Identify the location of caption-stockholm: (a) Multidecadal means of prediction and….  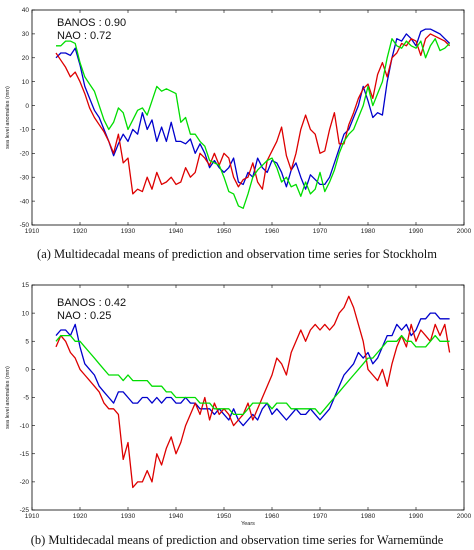
(237, 254).